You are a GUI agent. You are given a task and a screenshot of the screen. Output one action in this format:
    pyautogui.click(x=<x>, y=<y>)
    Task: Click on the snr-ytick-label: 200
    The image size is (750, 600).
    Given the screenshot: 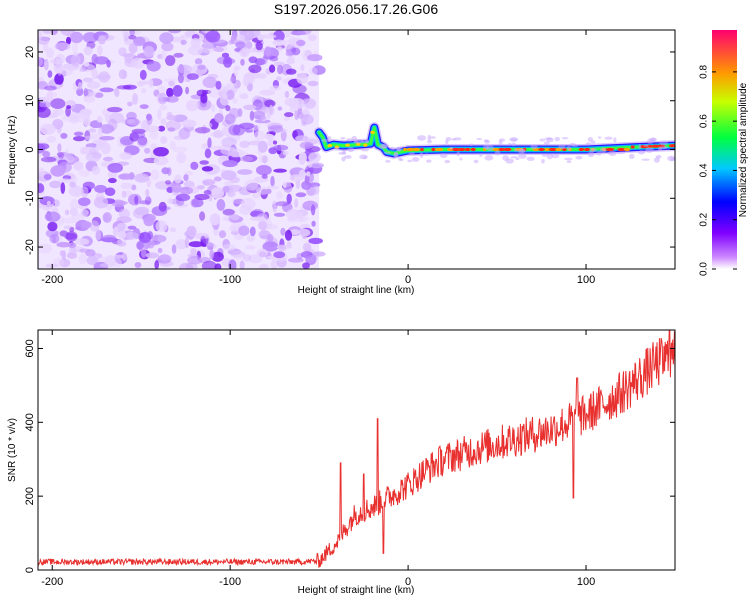 What is the action you would take?
    pyautogui.click(x=30, y=496)
    